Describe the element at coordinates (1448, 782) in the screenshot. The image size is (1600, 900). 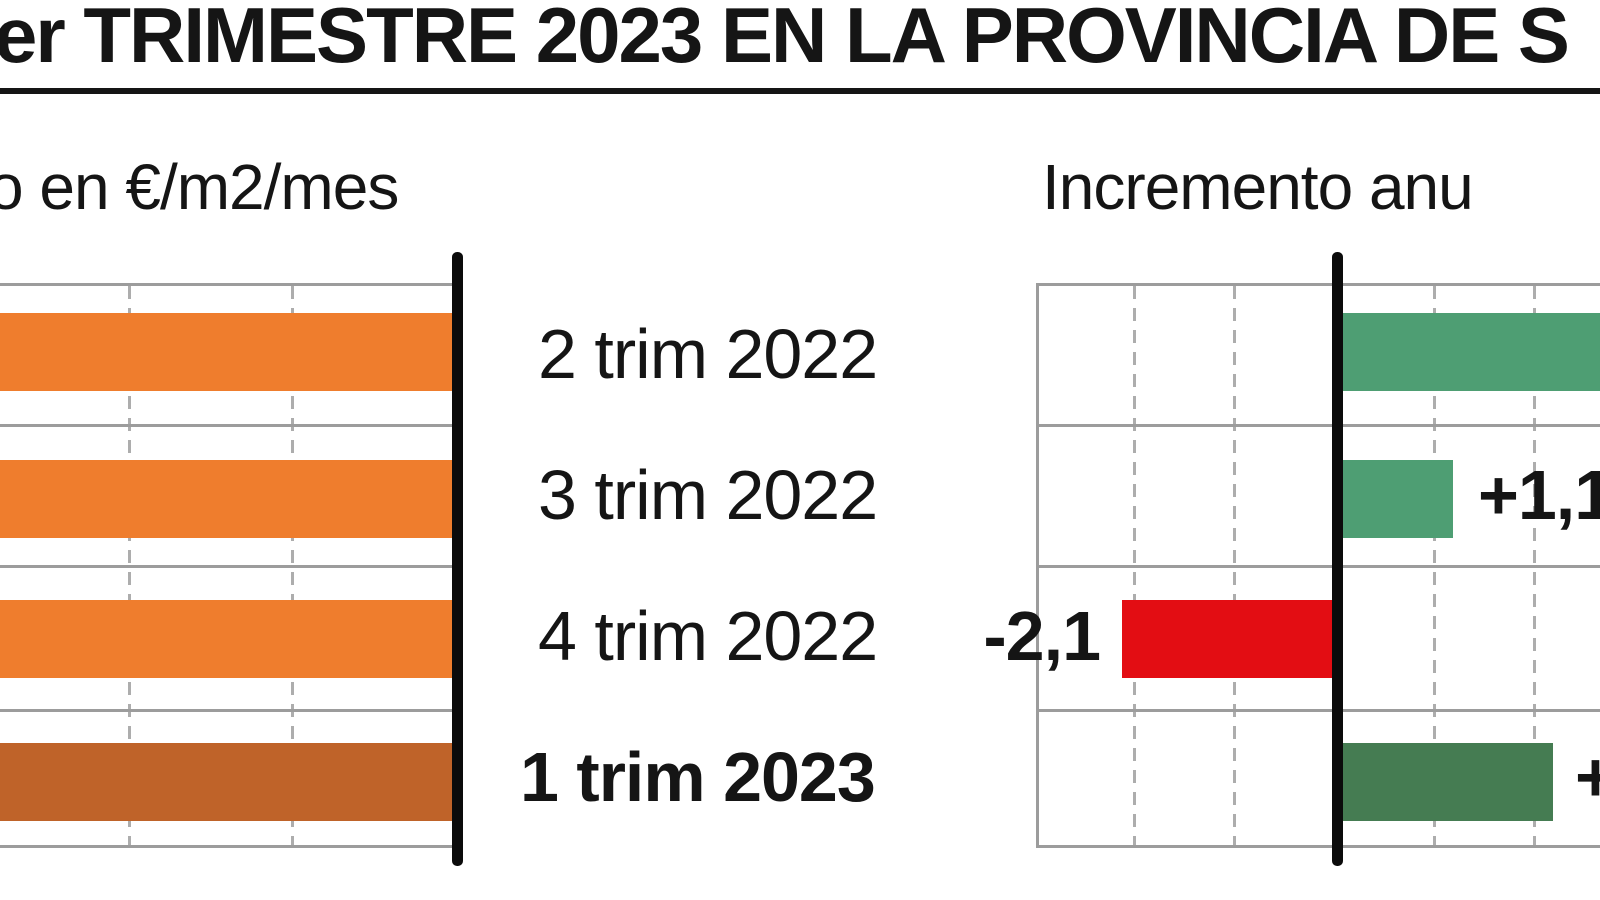
I see `increment-bar-1trim2023` at that location.